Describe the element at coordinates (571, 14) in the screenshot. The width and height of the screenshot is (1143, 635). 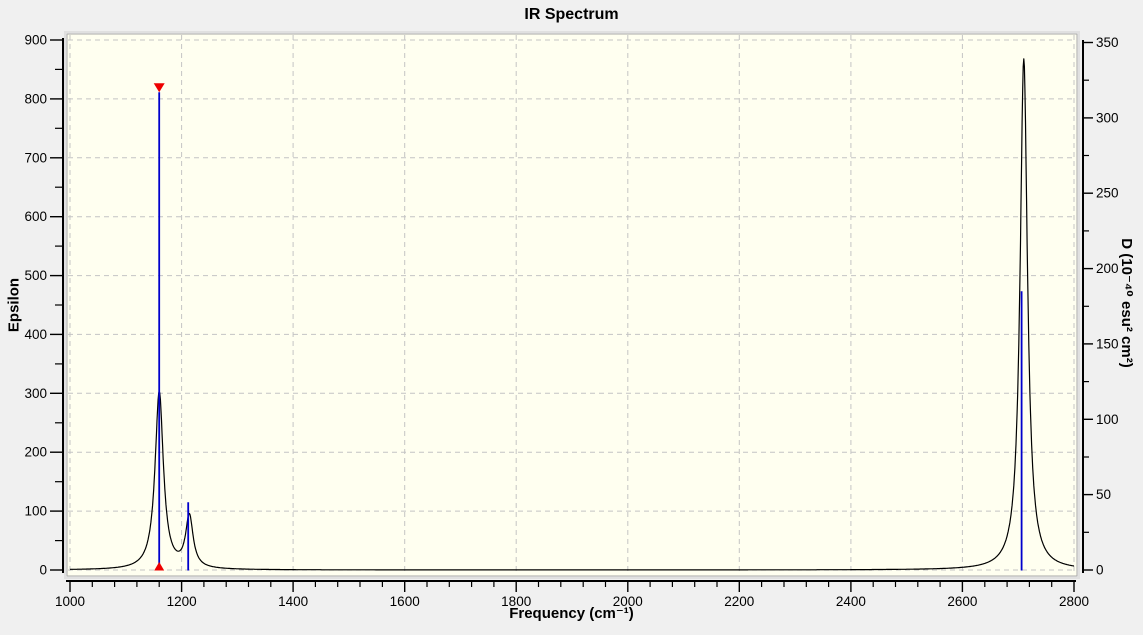
I see `chart-title: IR Spectrum` at that location.